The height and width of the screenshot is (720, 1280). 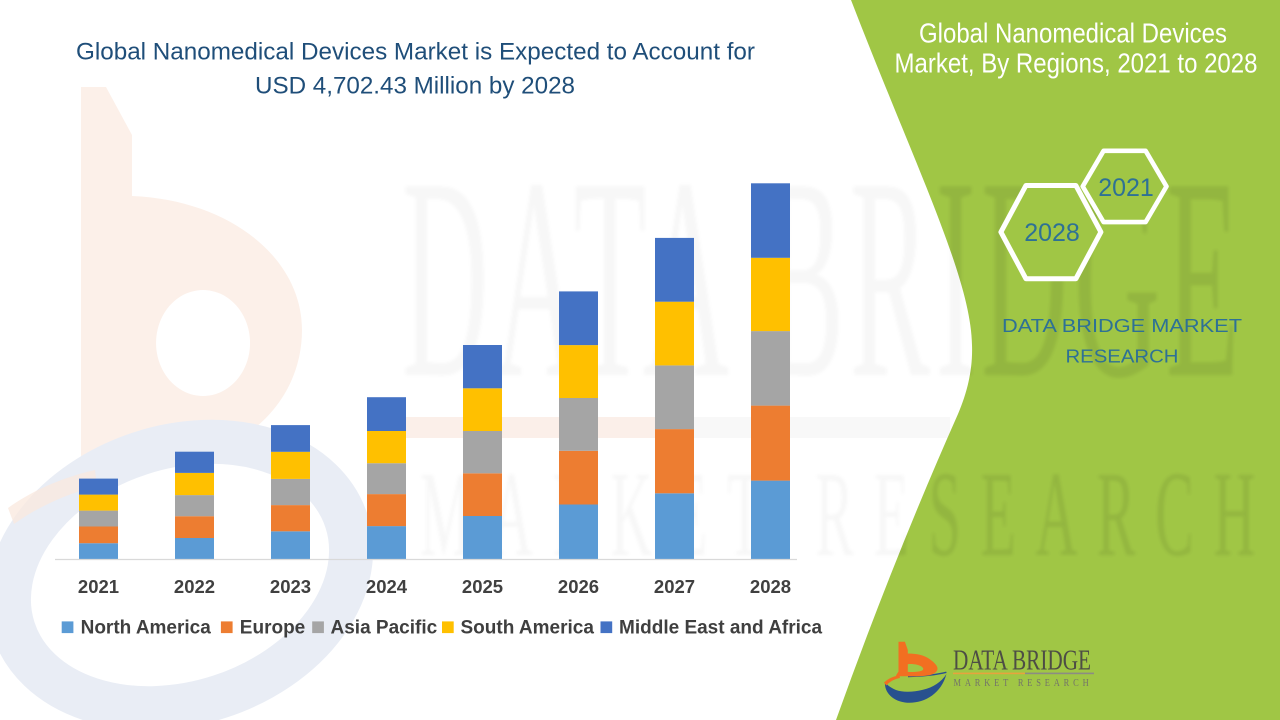 What do you see at coordinates (1022, 661) in the screenshot?
I see `svg-text: DATA BRIDGE` at bounding box center [1022, 661].